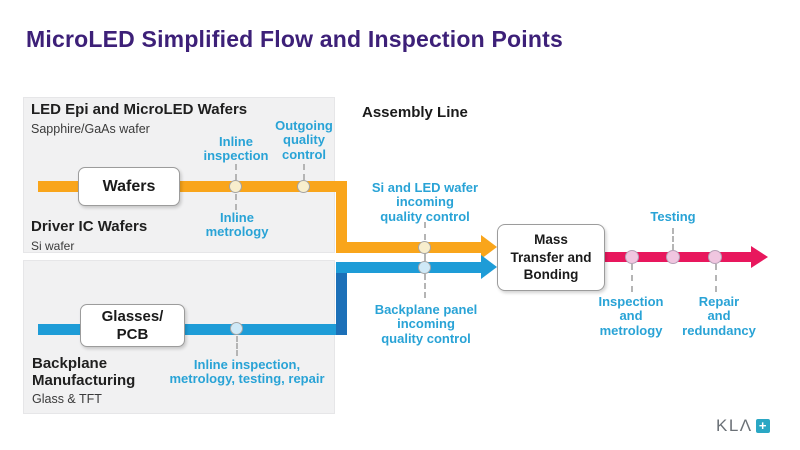 The image size is (800, 450). I want to click on node-mass-transfer-bonding: Mass Transfer and Bonding, so click(551, 257).